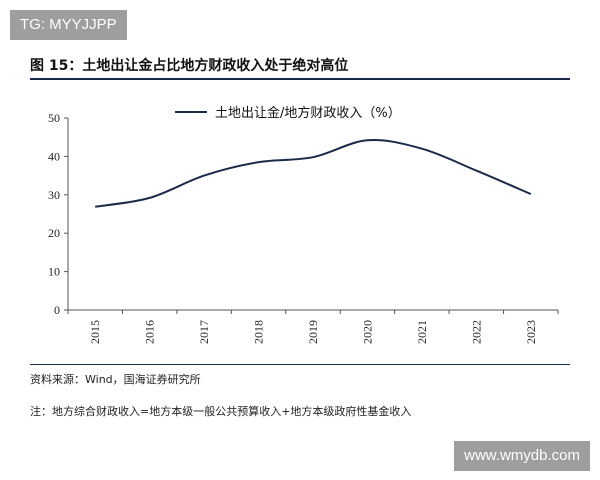  Describe the element at coordinates (68, 25) in the screenshot. I see `watermark-top: TG: MYYJJPP` at that location.